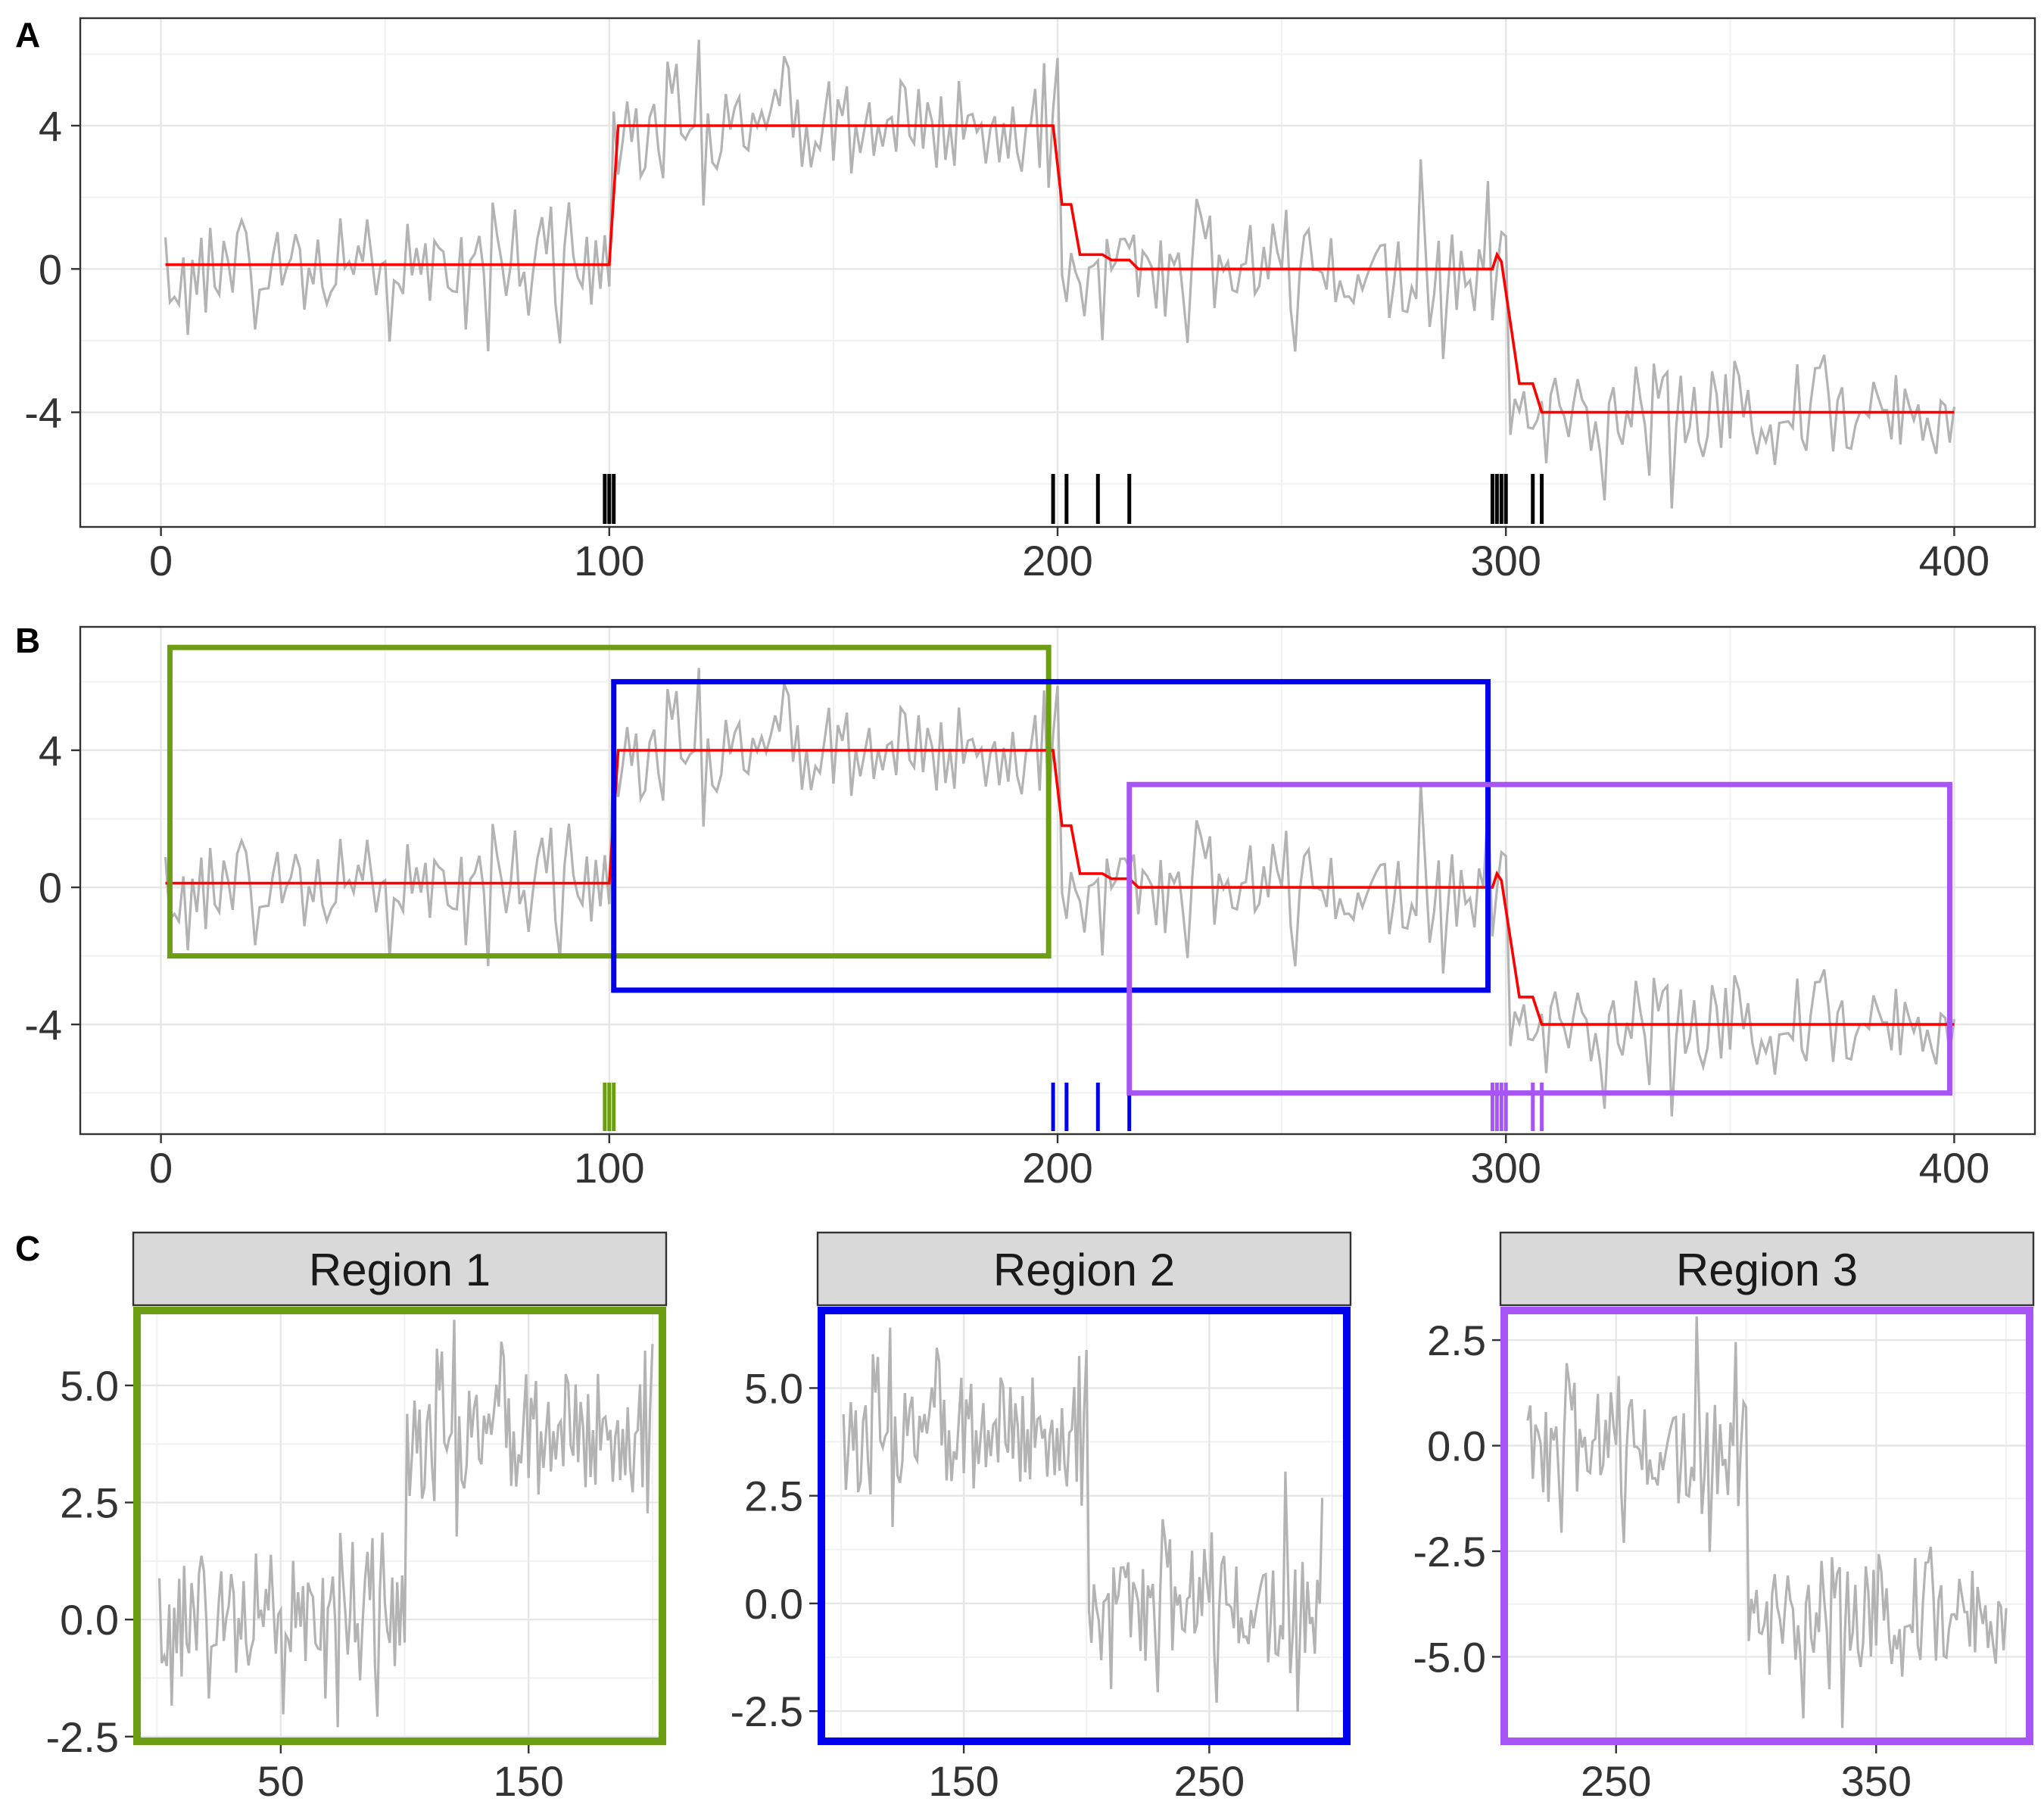 Image resolution: width=2044 pixels, height=1817 pixels. I want to click on panel-c-label: C, so click(27, 1248).